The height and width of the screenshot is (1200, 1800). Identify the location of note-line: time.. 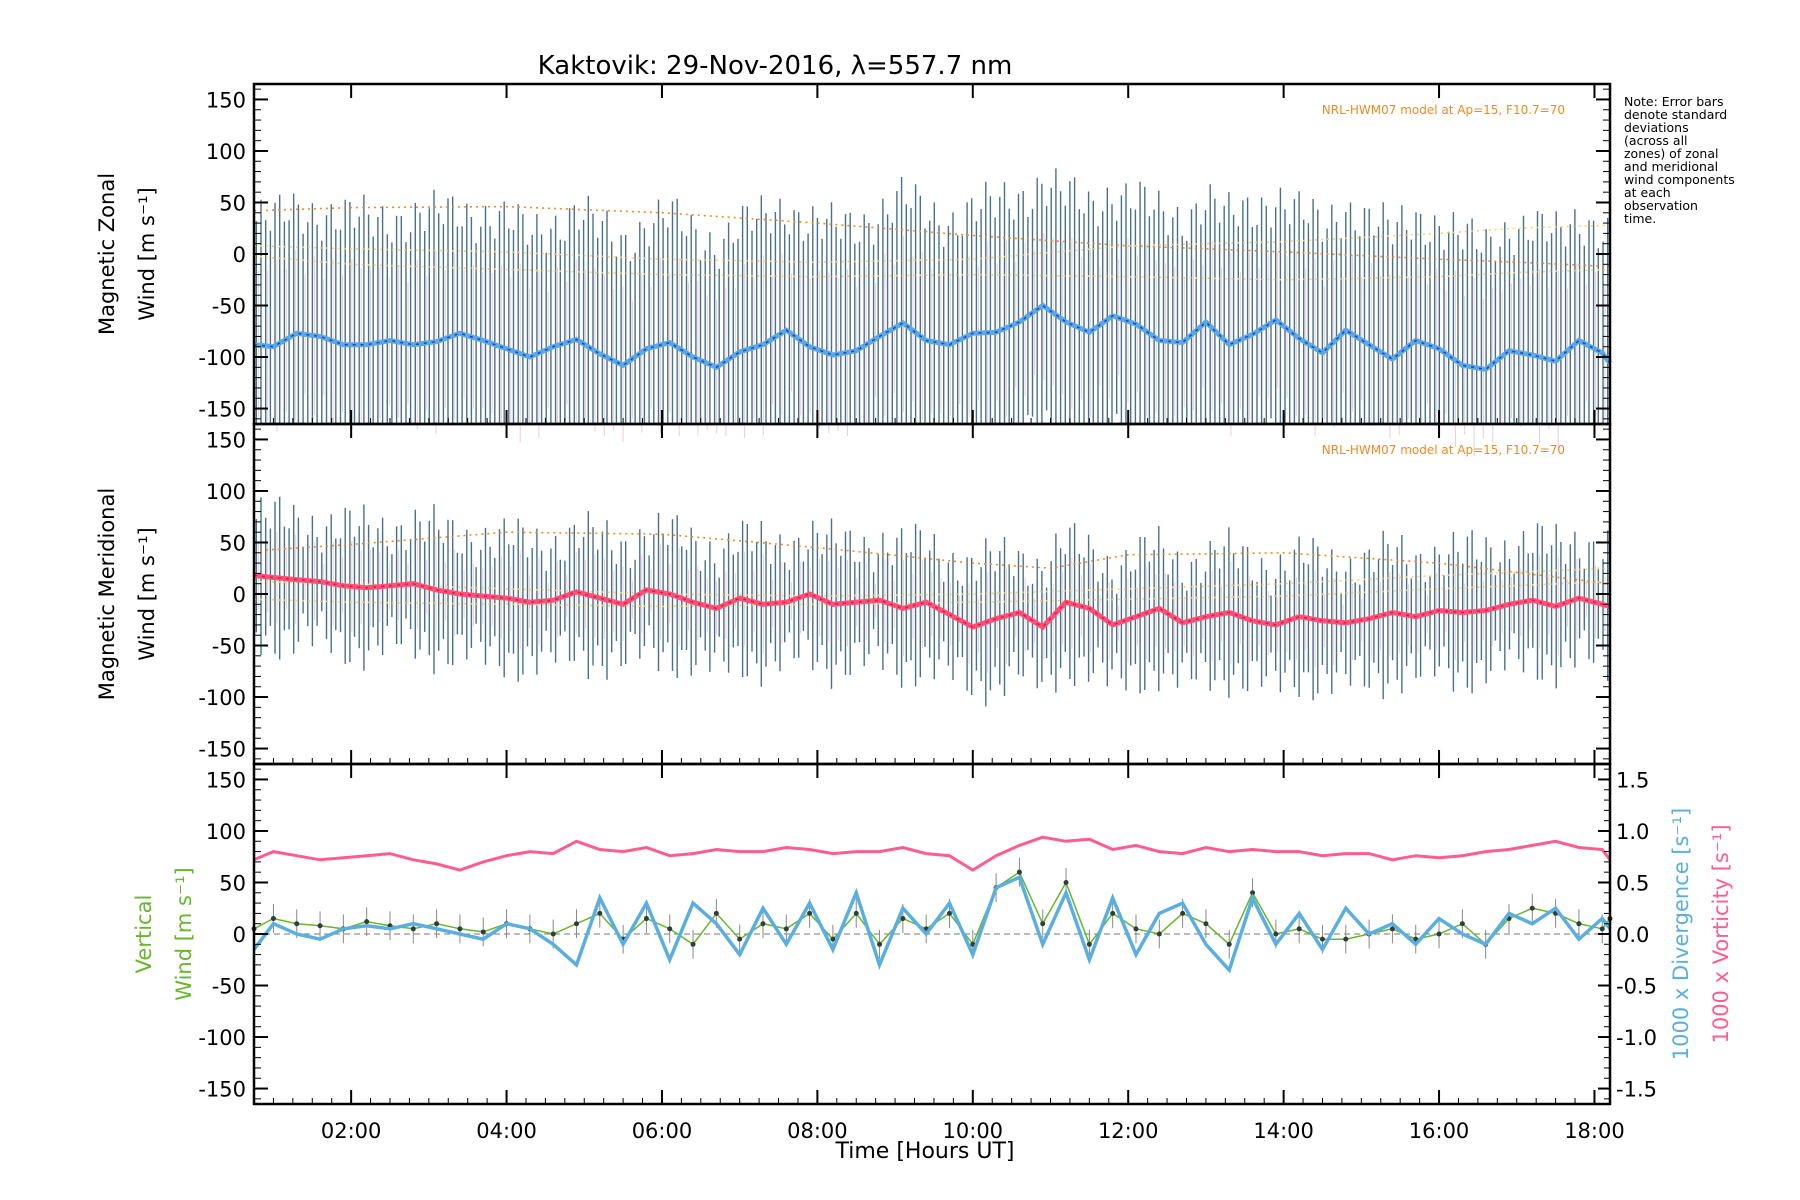
(1640, 218).